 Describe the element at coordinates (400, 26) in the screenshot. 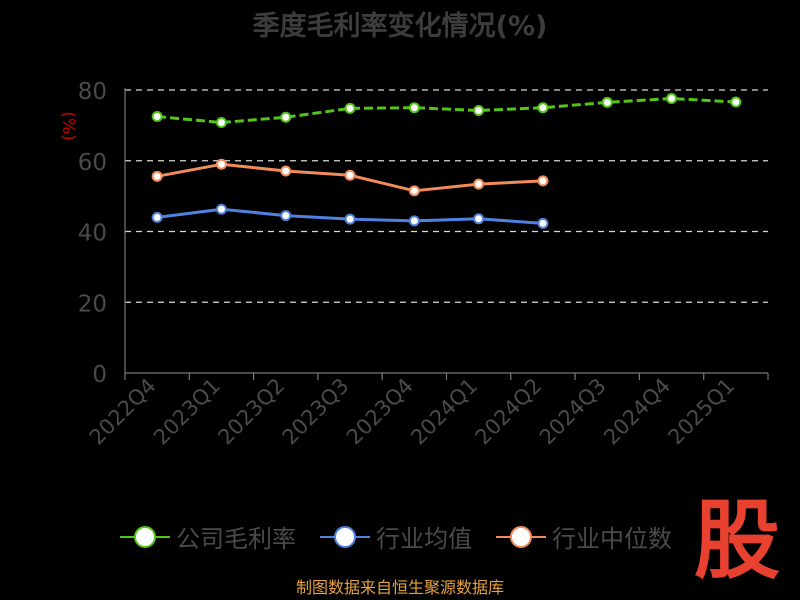

I see `chart-title: 季度毛利率变化情况(%)` at that location.